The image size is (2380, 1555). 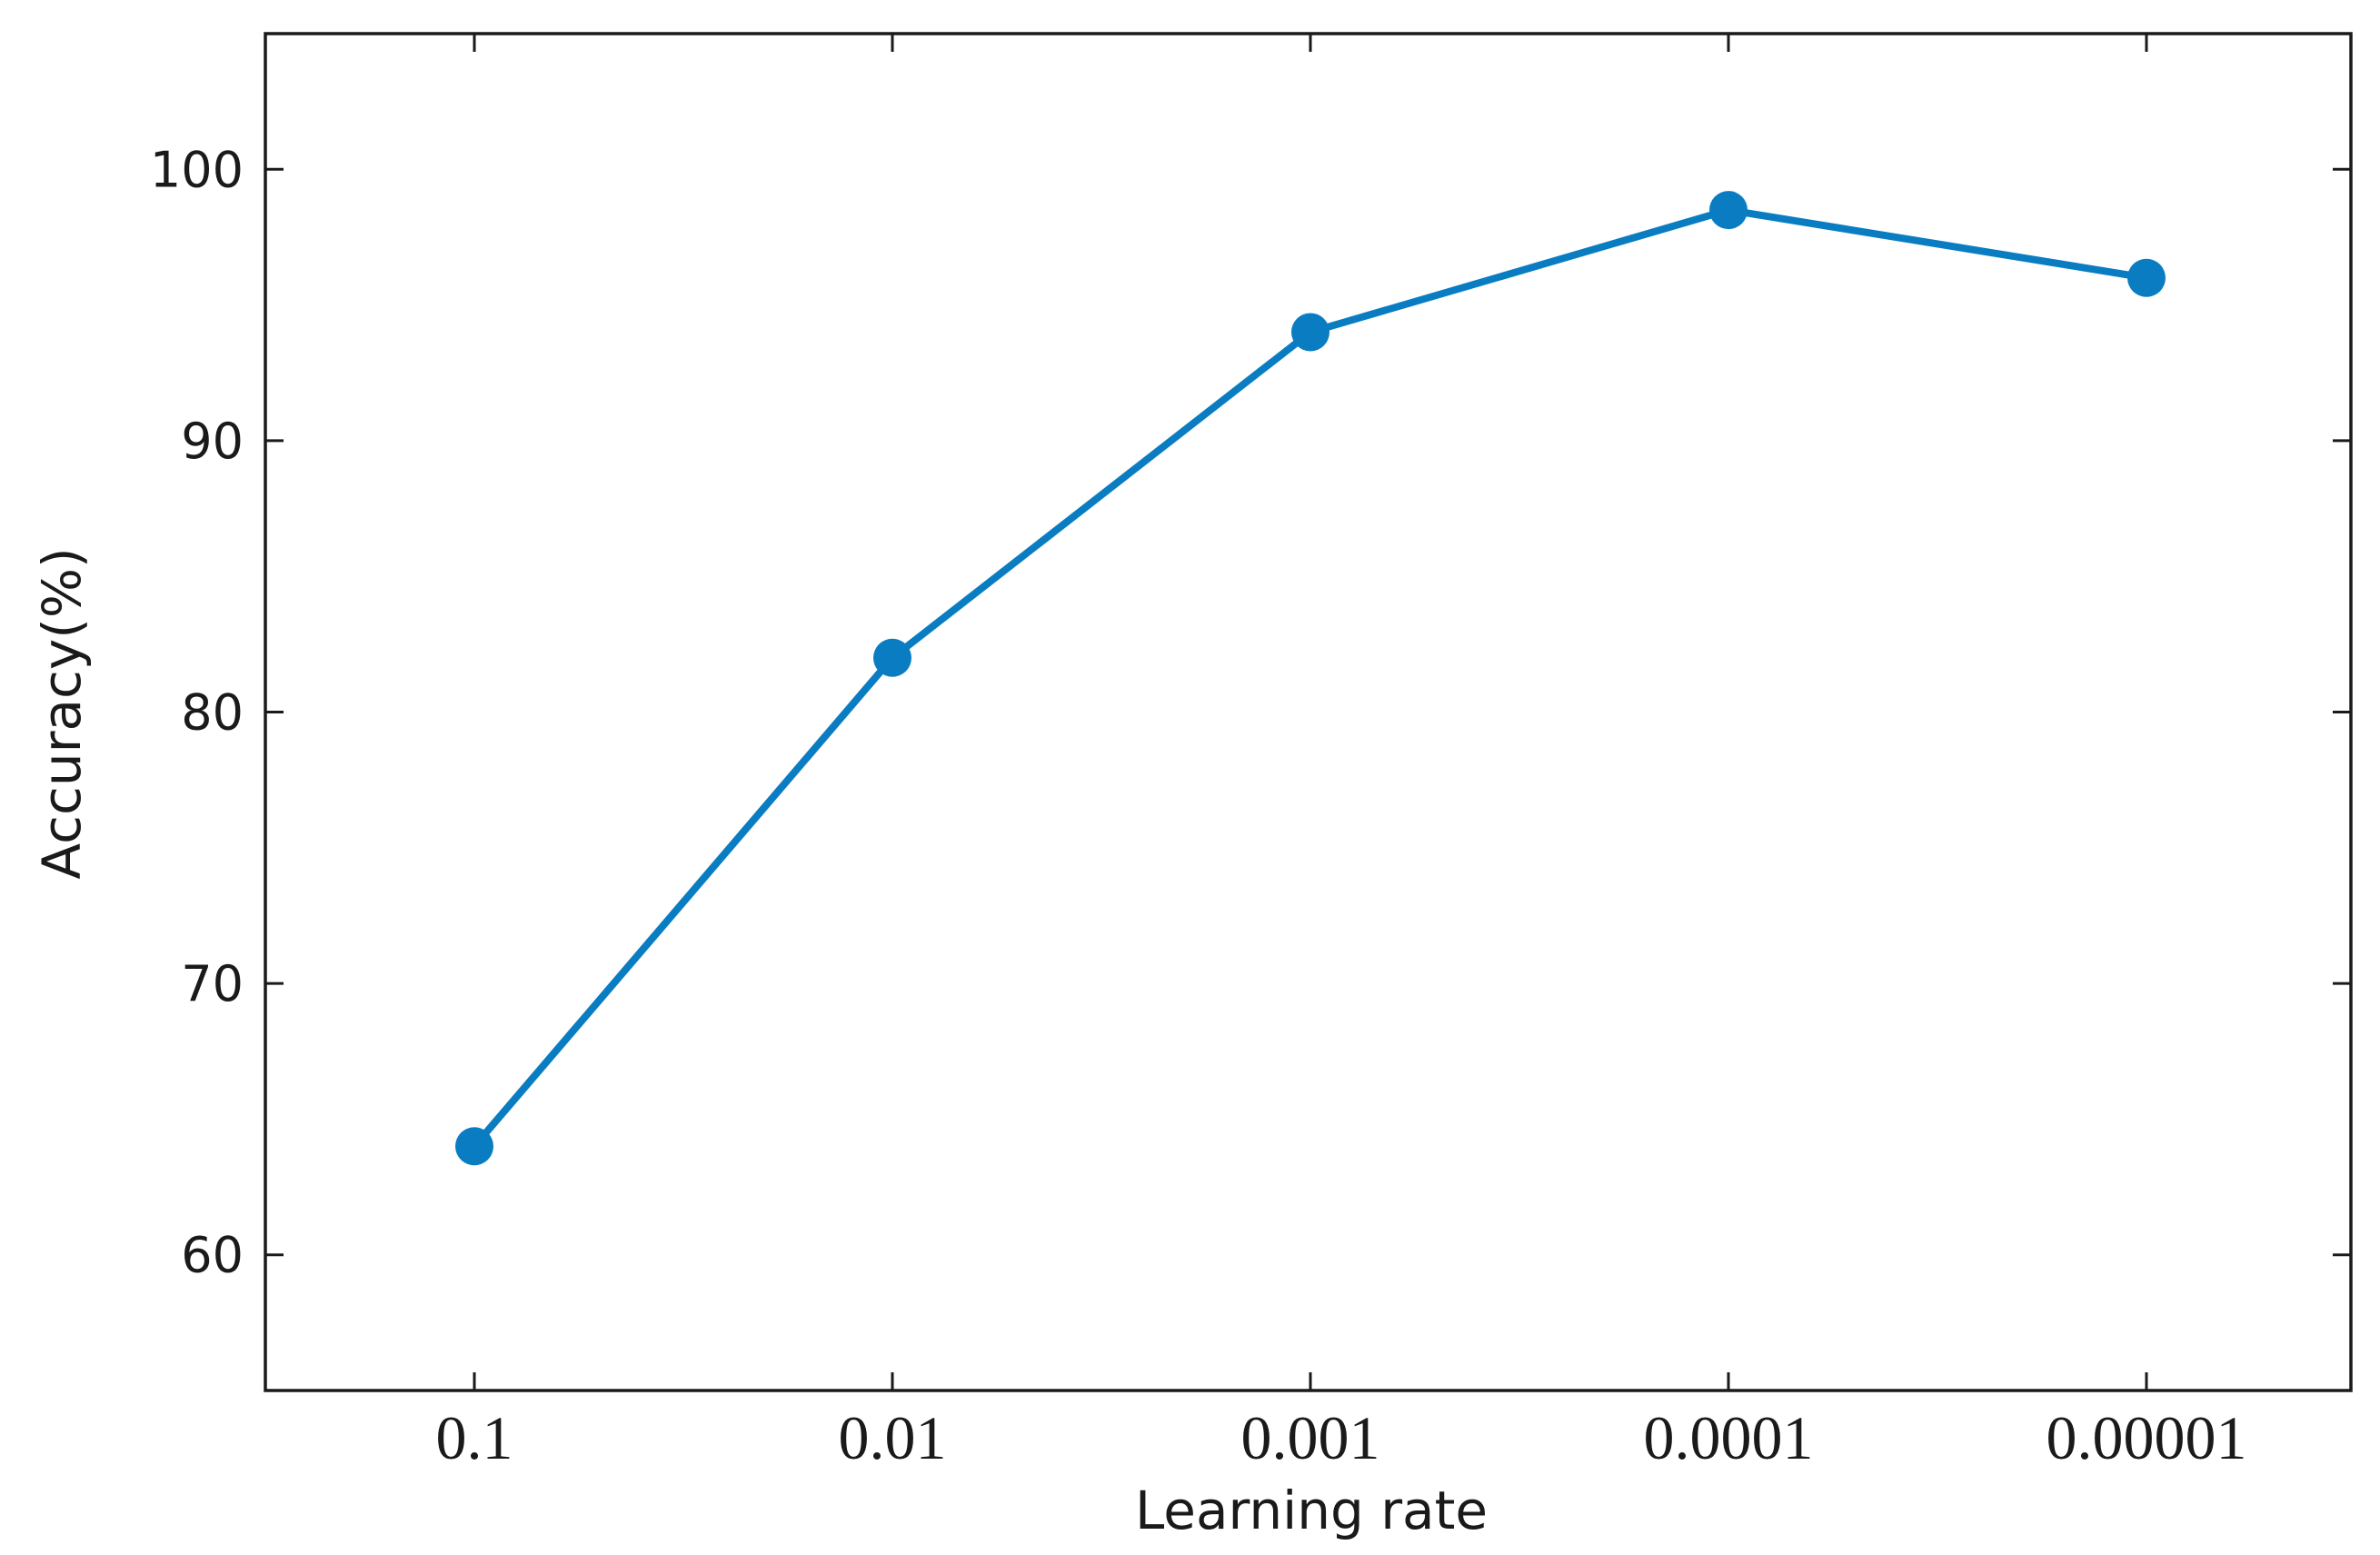 I want to click on x-tick-label: 0.0001, so click(x=1729, y=1438).